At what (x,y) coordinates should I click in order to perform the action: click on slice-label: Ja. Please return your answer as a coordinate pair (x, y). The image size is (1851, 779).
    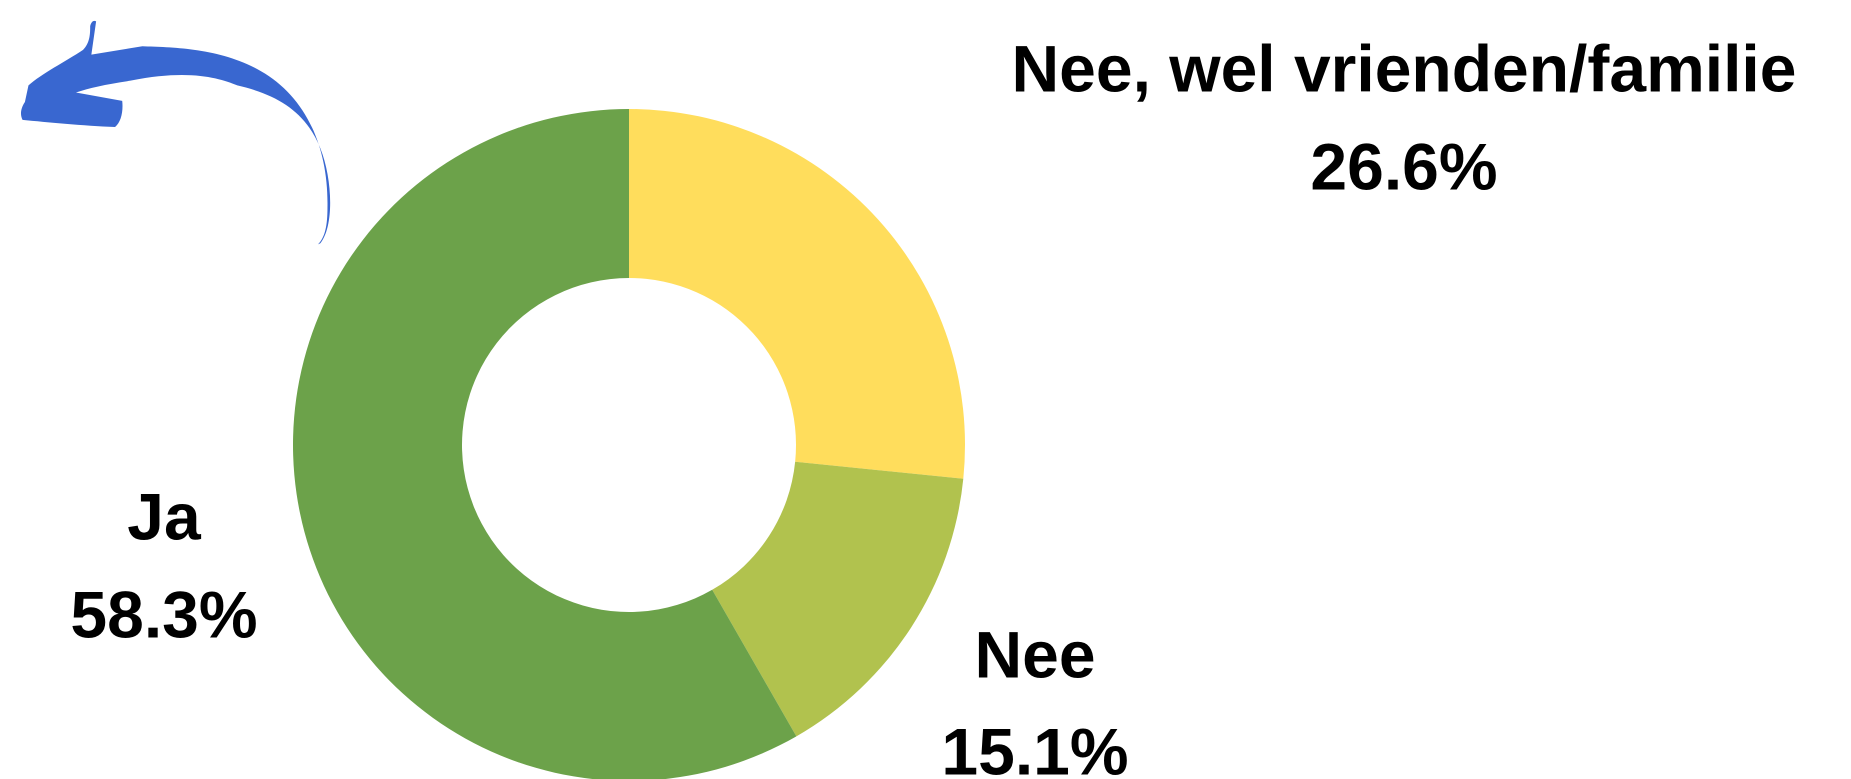
    Looking at the image, I should click on (164, 516).